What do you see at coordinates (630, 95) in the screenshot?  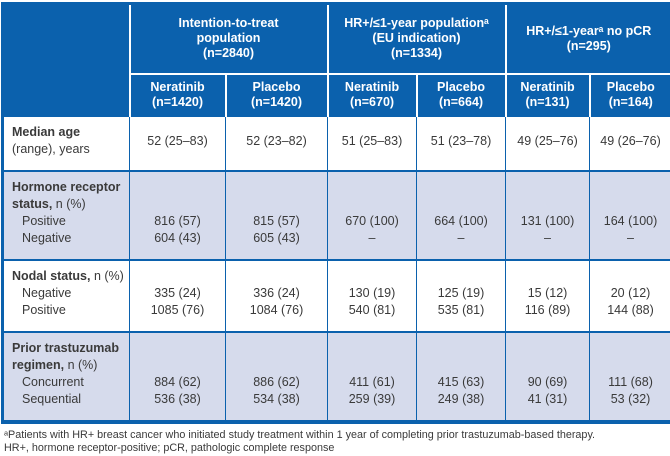 I see `arm-header-placebo-nopcr: Placebo (n=164)` at bounding box center [630, 95].